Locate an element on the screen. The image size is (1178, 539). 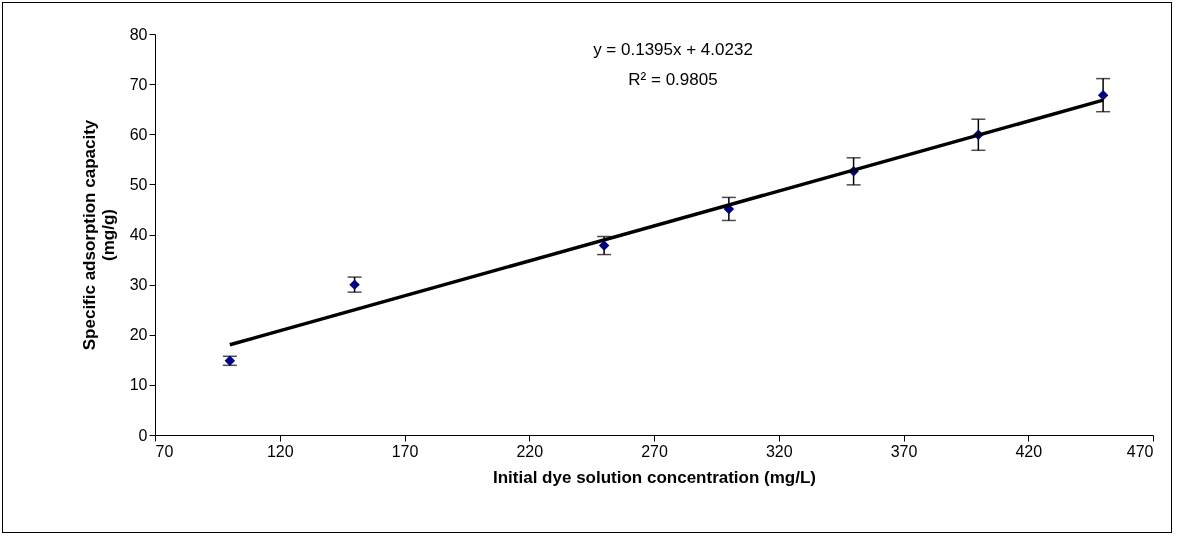
x-tick-label: 370 is located at coordinates (904, 451).